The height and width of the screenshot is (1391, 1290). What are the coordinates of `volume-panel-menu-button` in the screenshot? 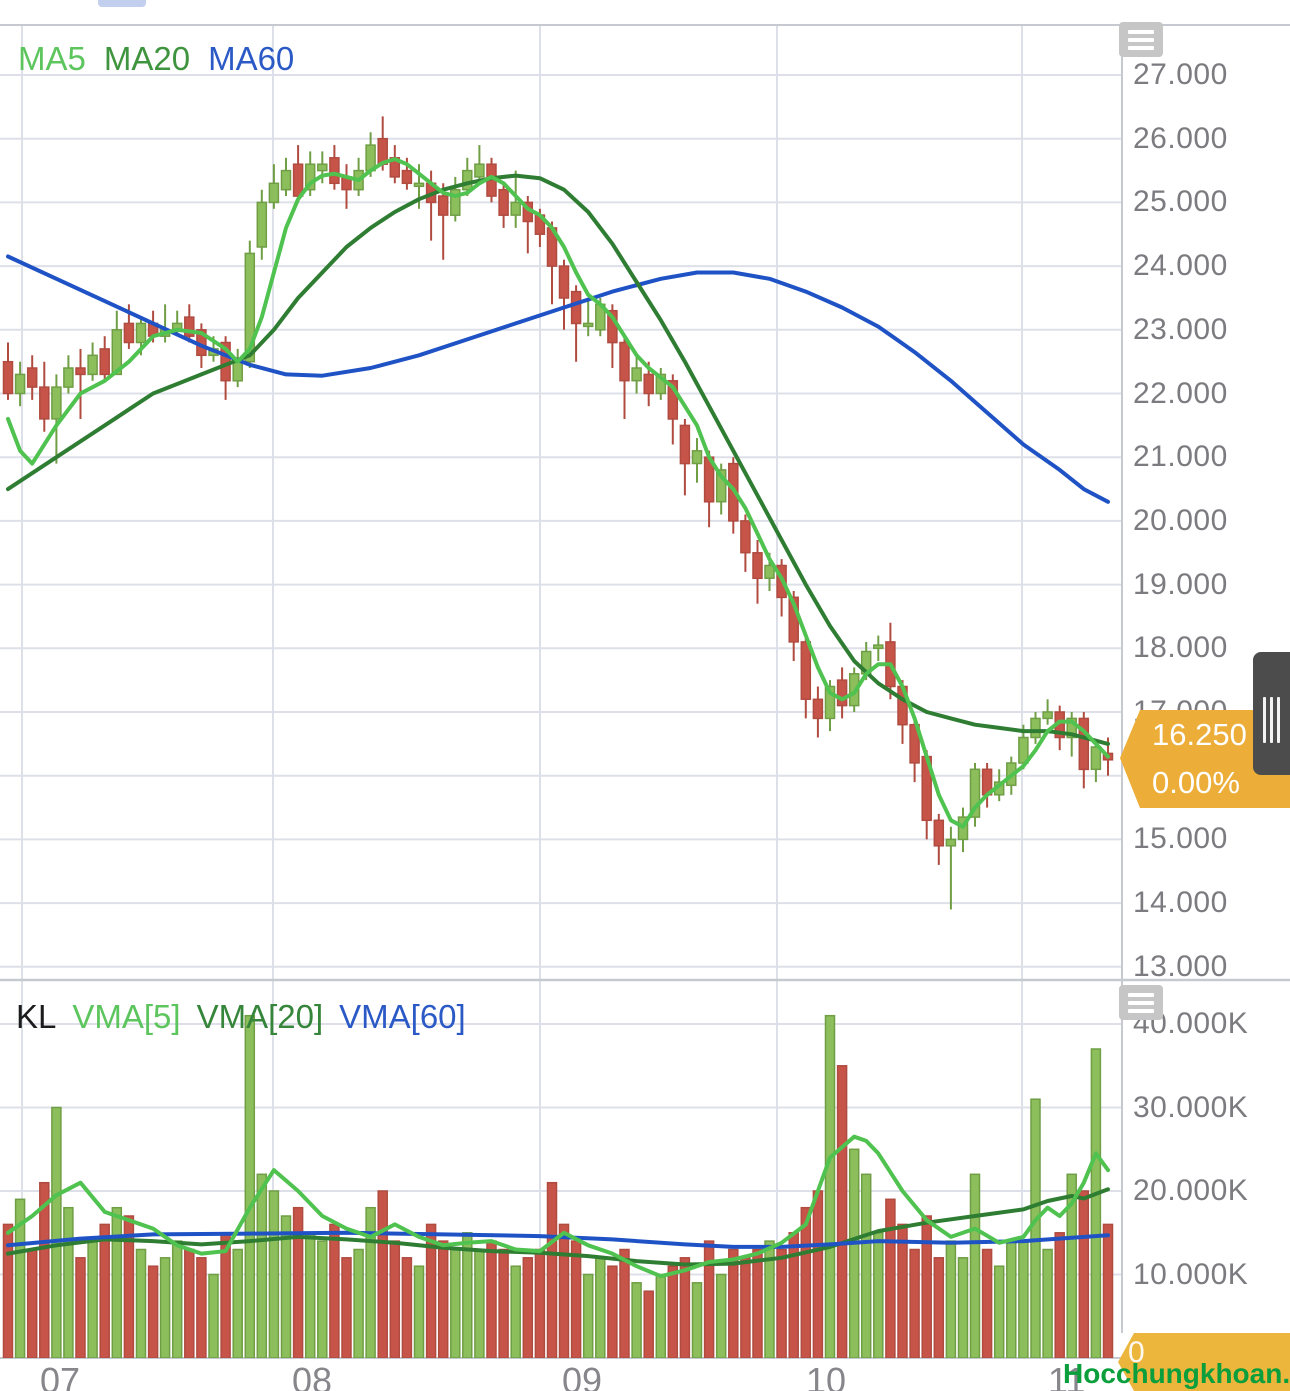 It's located at (1141, 1002).